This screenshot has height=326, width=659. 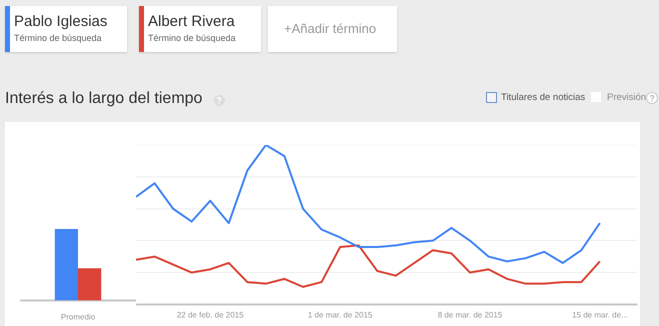 I want to click on chart-title: Interés a lo largo del tiempo, so click(x=103, y=99).